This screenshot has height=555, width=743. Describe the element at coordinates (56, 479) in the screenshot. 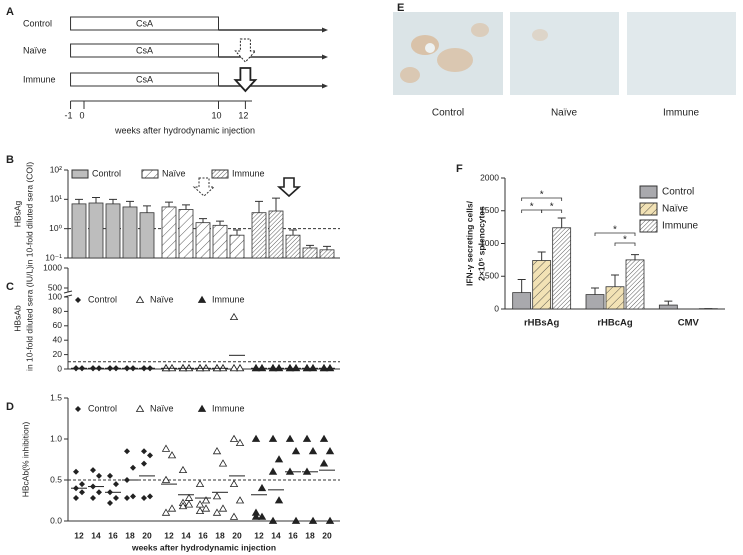

I see `y-tick-label: 0.5` at that location.